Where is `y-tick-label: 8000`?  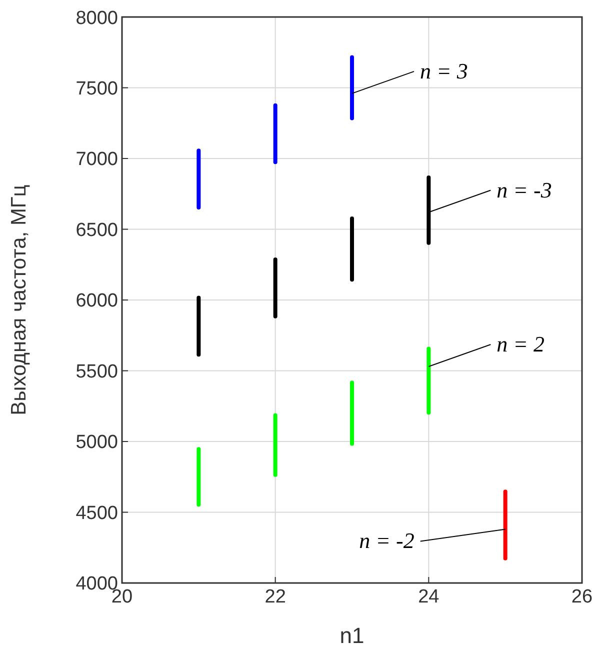 y-tick-label: 8000 is located at coordinates (97, 18).